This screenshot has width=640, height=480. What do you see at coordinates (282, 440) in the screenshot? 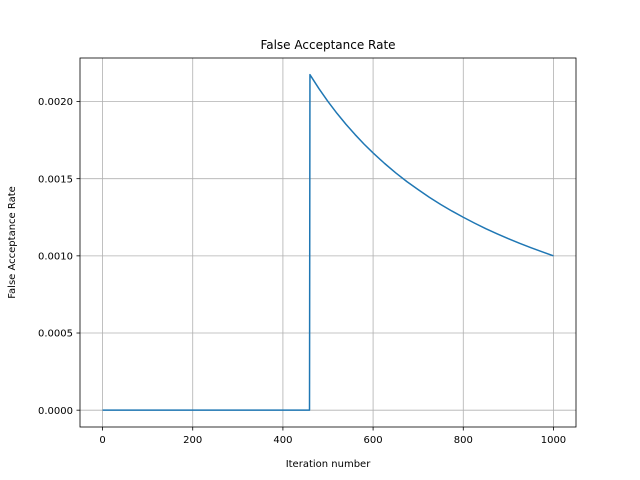
I see `x-tick-label: 400` at bounding box center [282, 440].